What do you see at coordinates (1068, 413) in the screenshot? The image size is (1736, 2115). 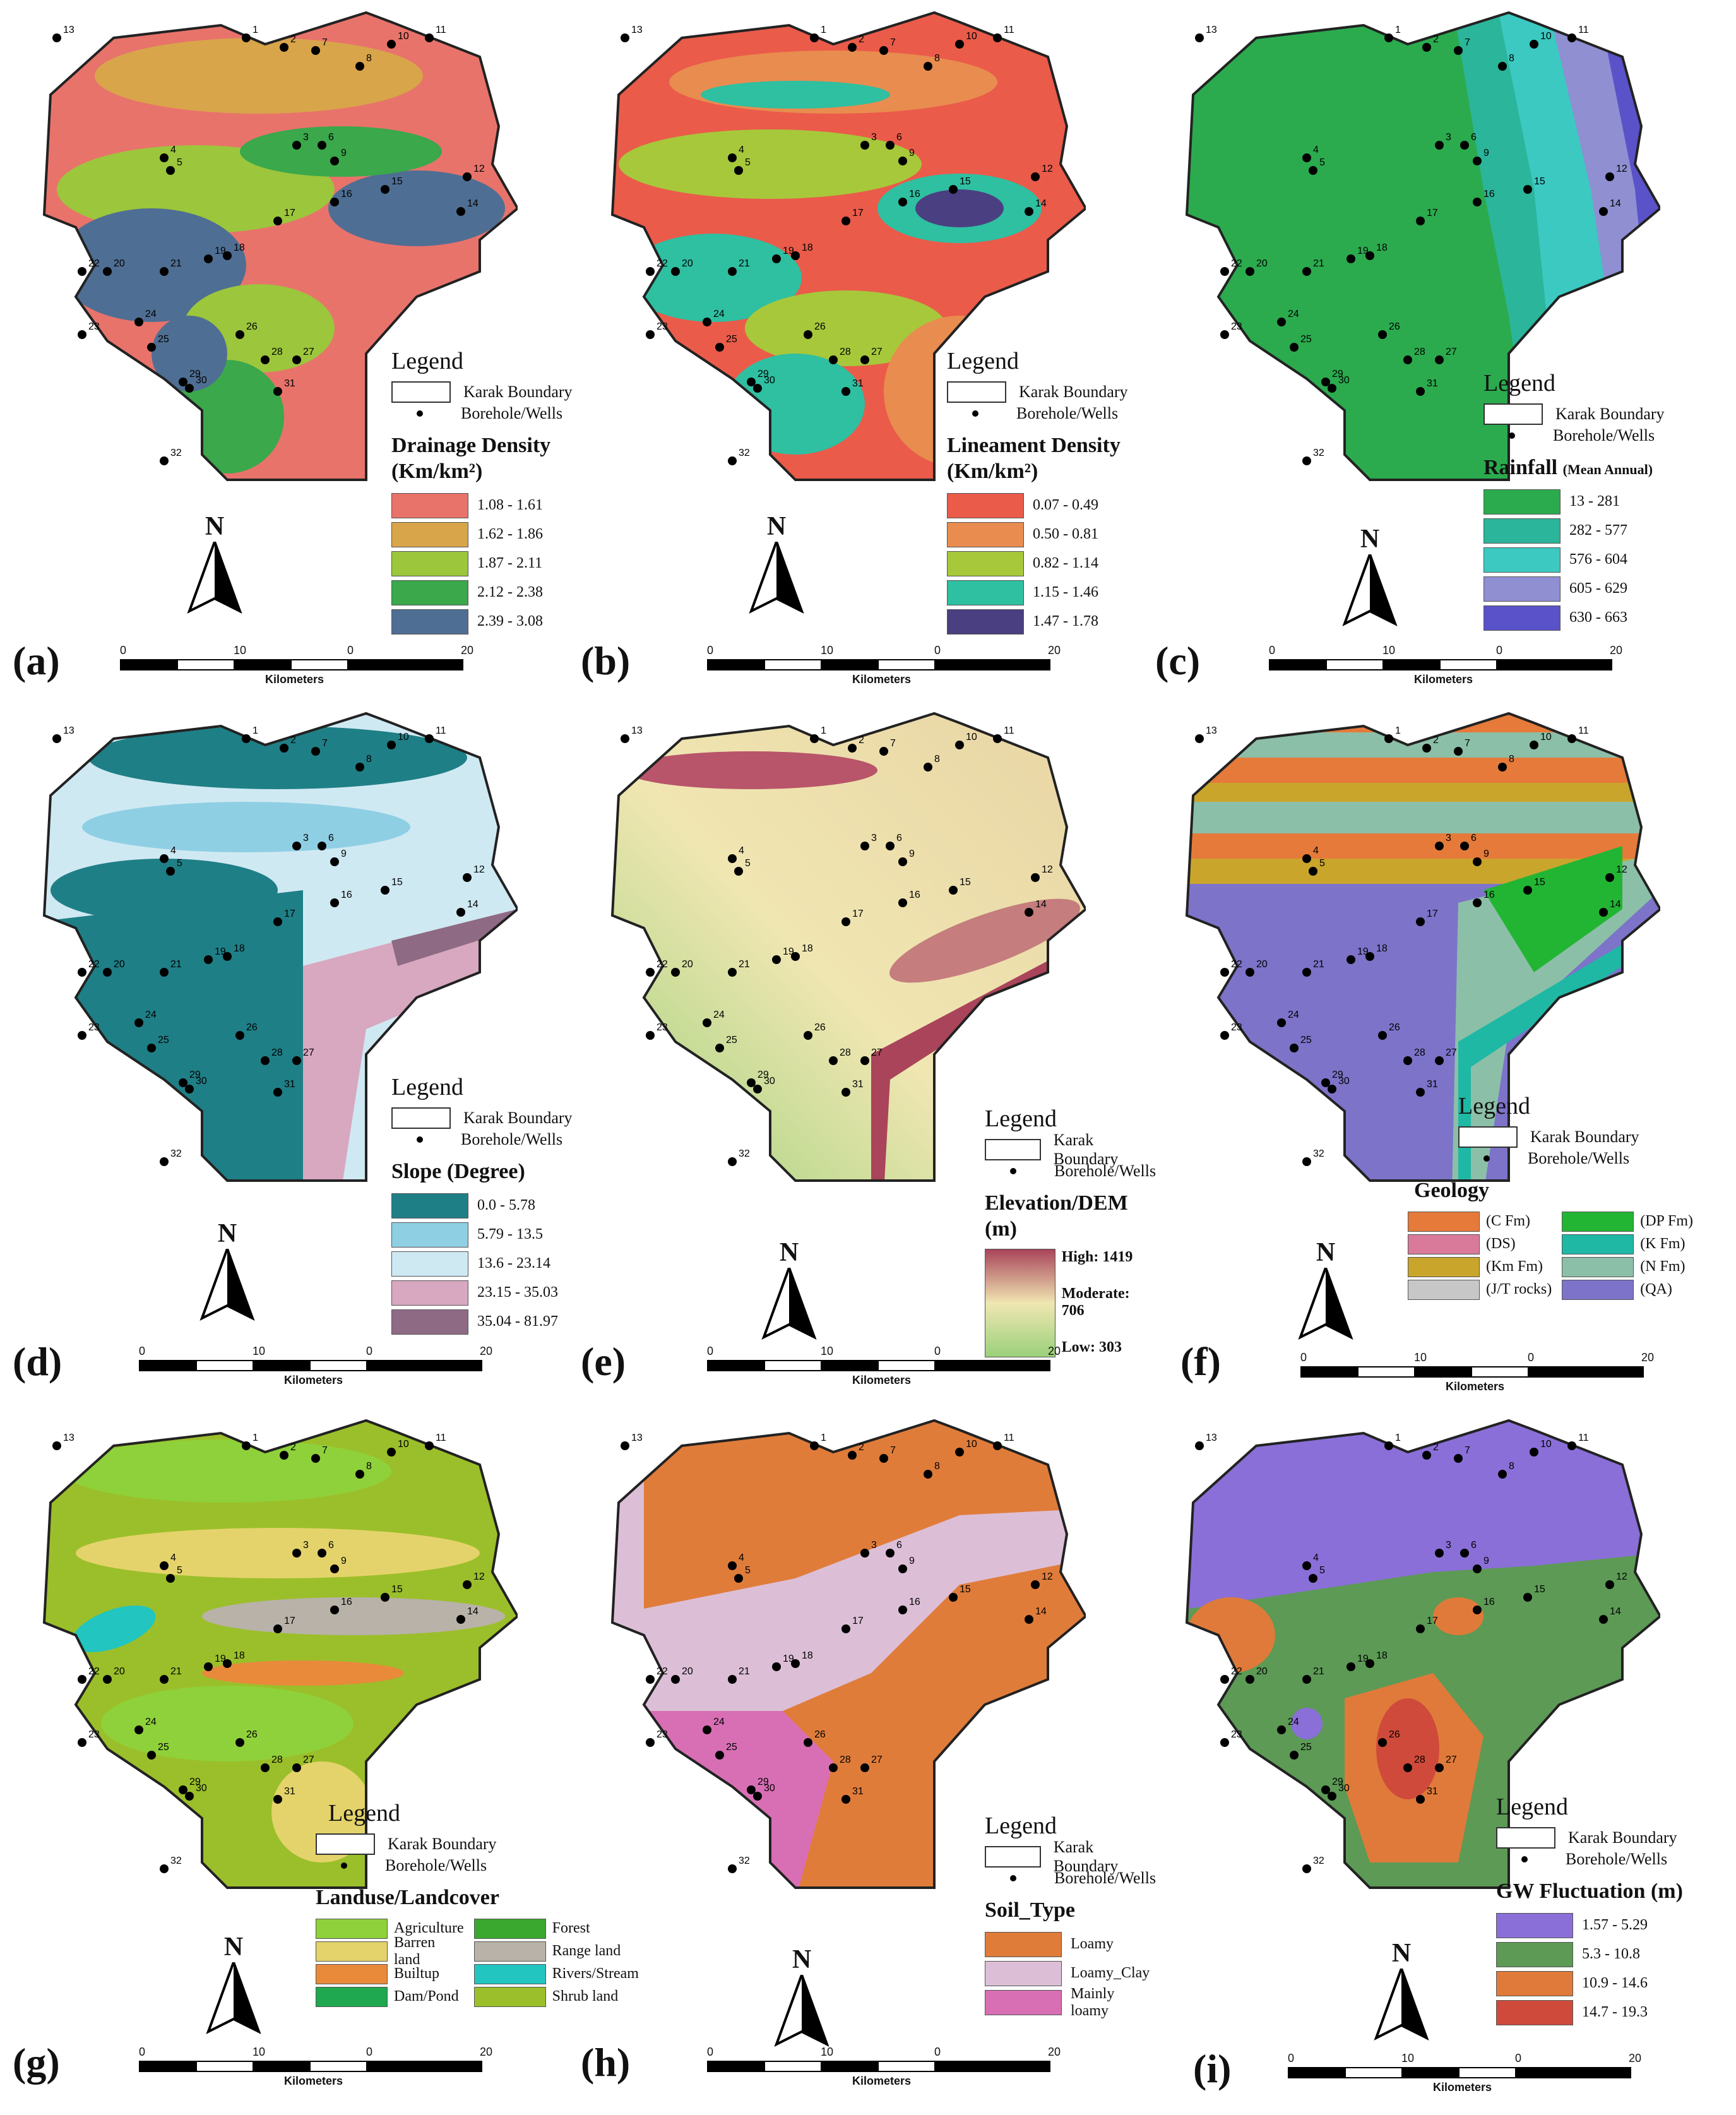 I see `wells-label: Borehole/Wells` at bounding box center [1068, 413].